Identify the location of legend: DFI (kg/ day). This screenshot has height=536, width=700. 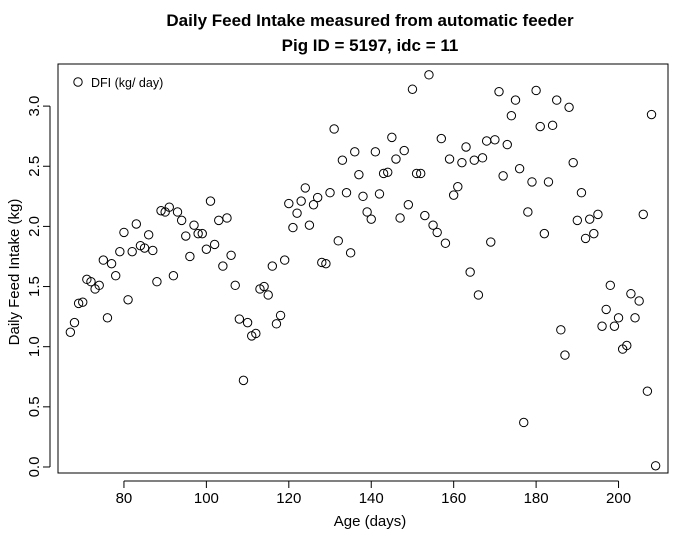
(118, 83).